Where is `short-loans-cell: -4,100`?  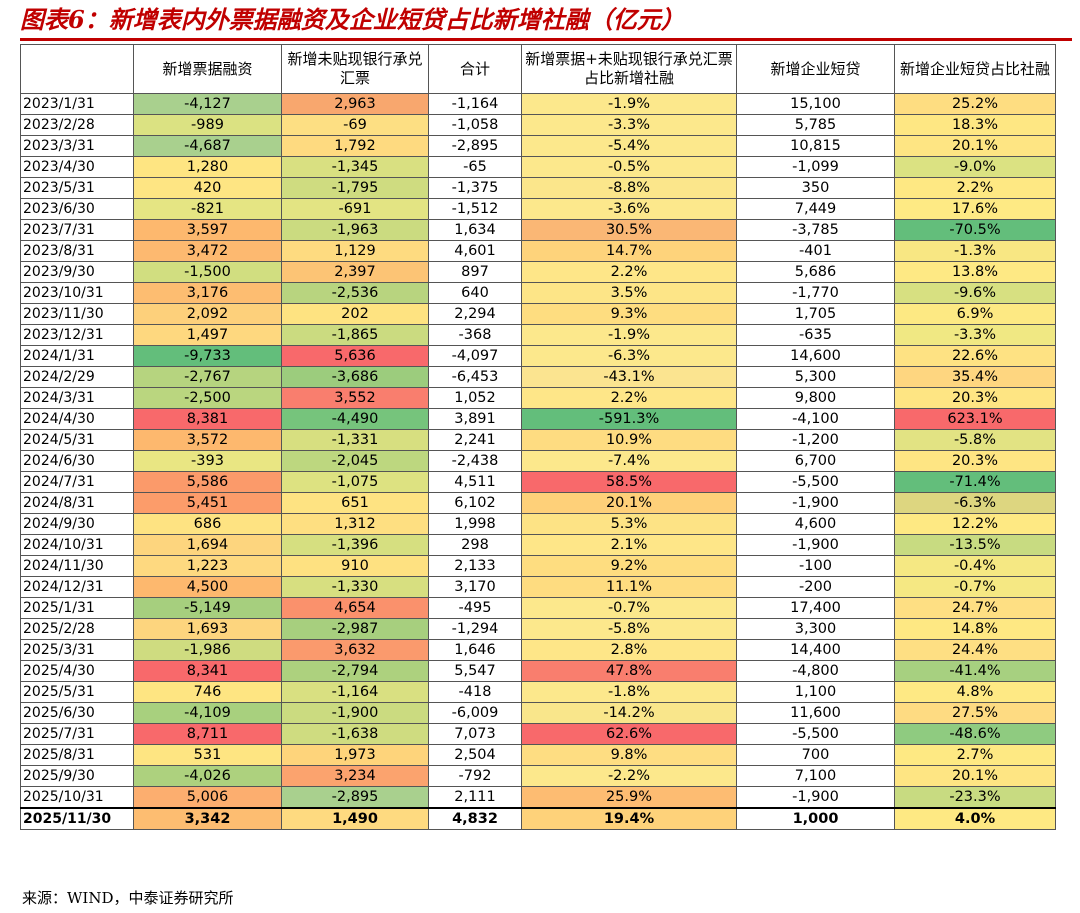
short-loans-cell: -4,100 is located at coordinates (815, 419).